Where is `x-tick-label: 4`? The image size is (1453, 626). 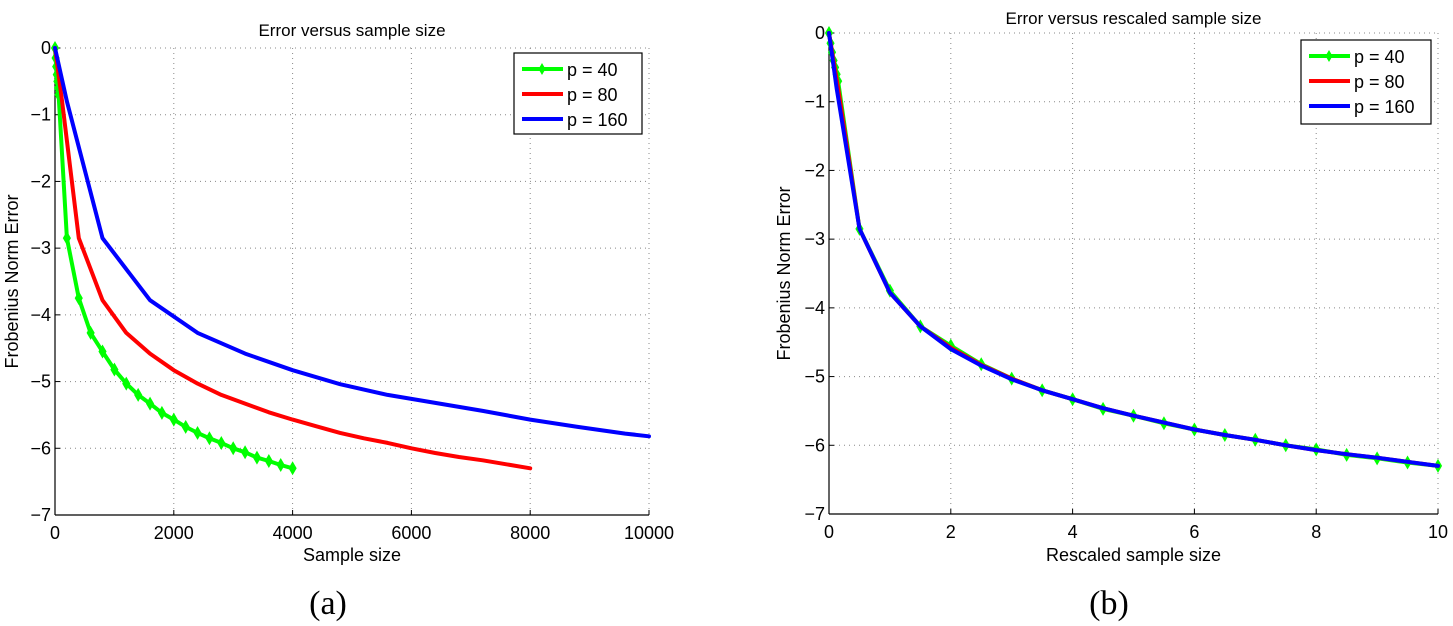
x-tick-label: 4 is located at coordinates (1073, 532).